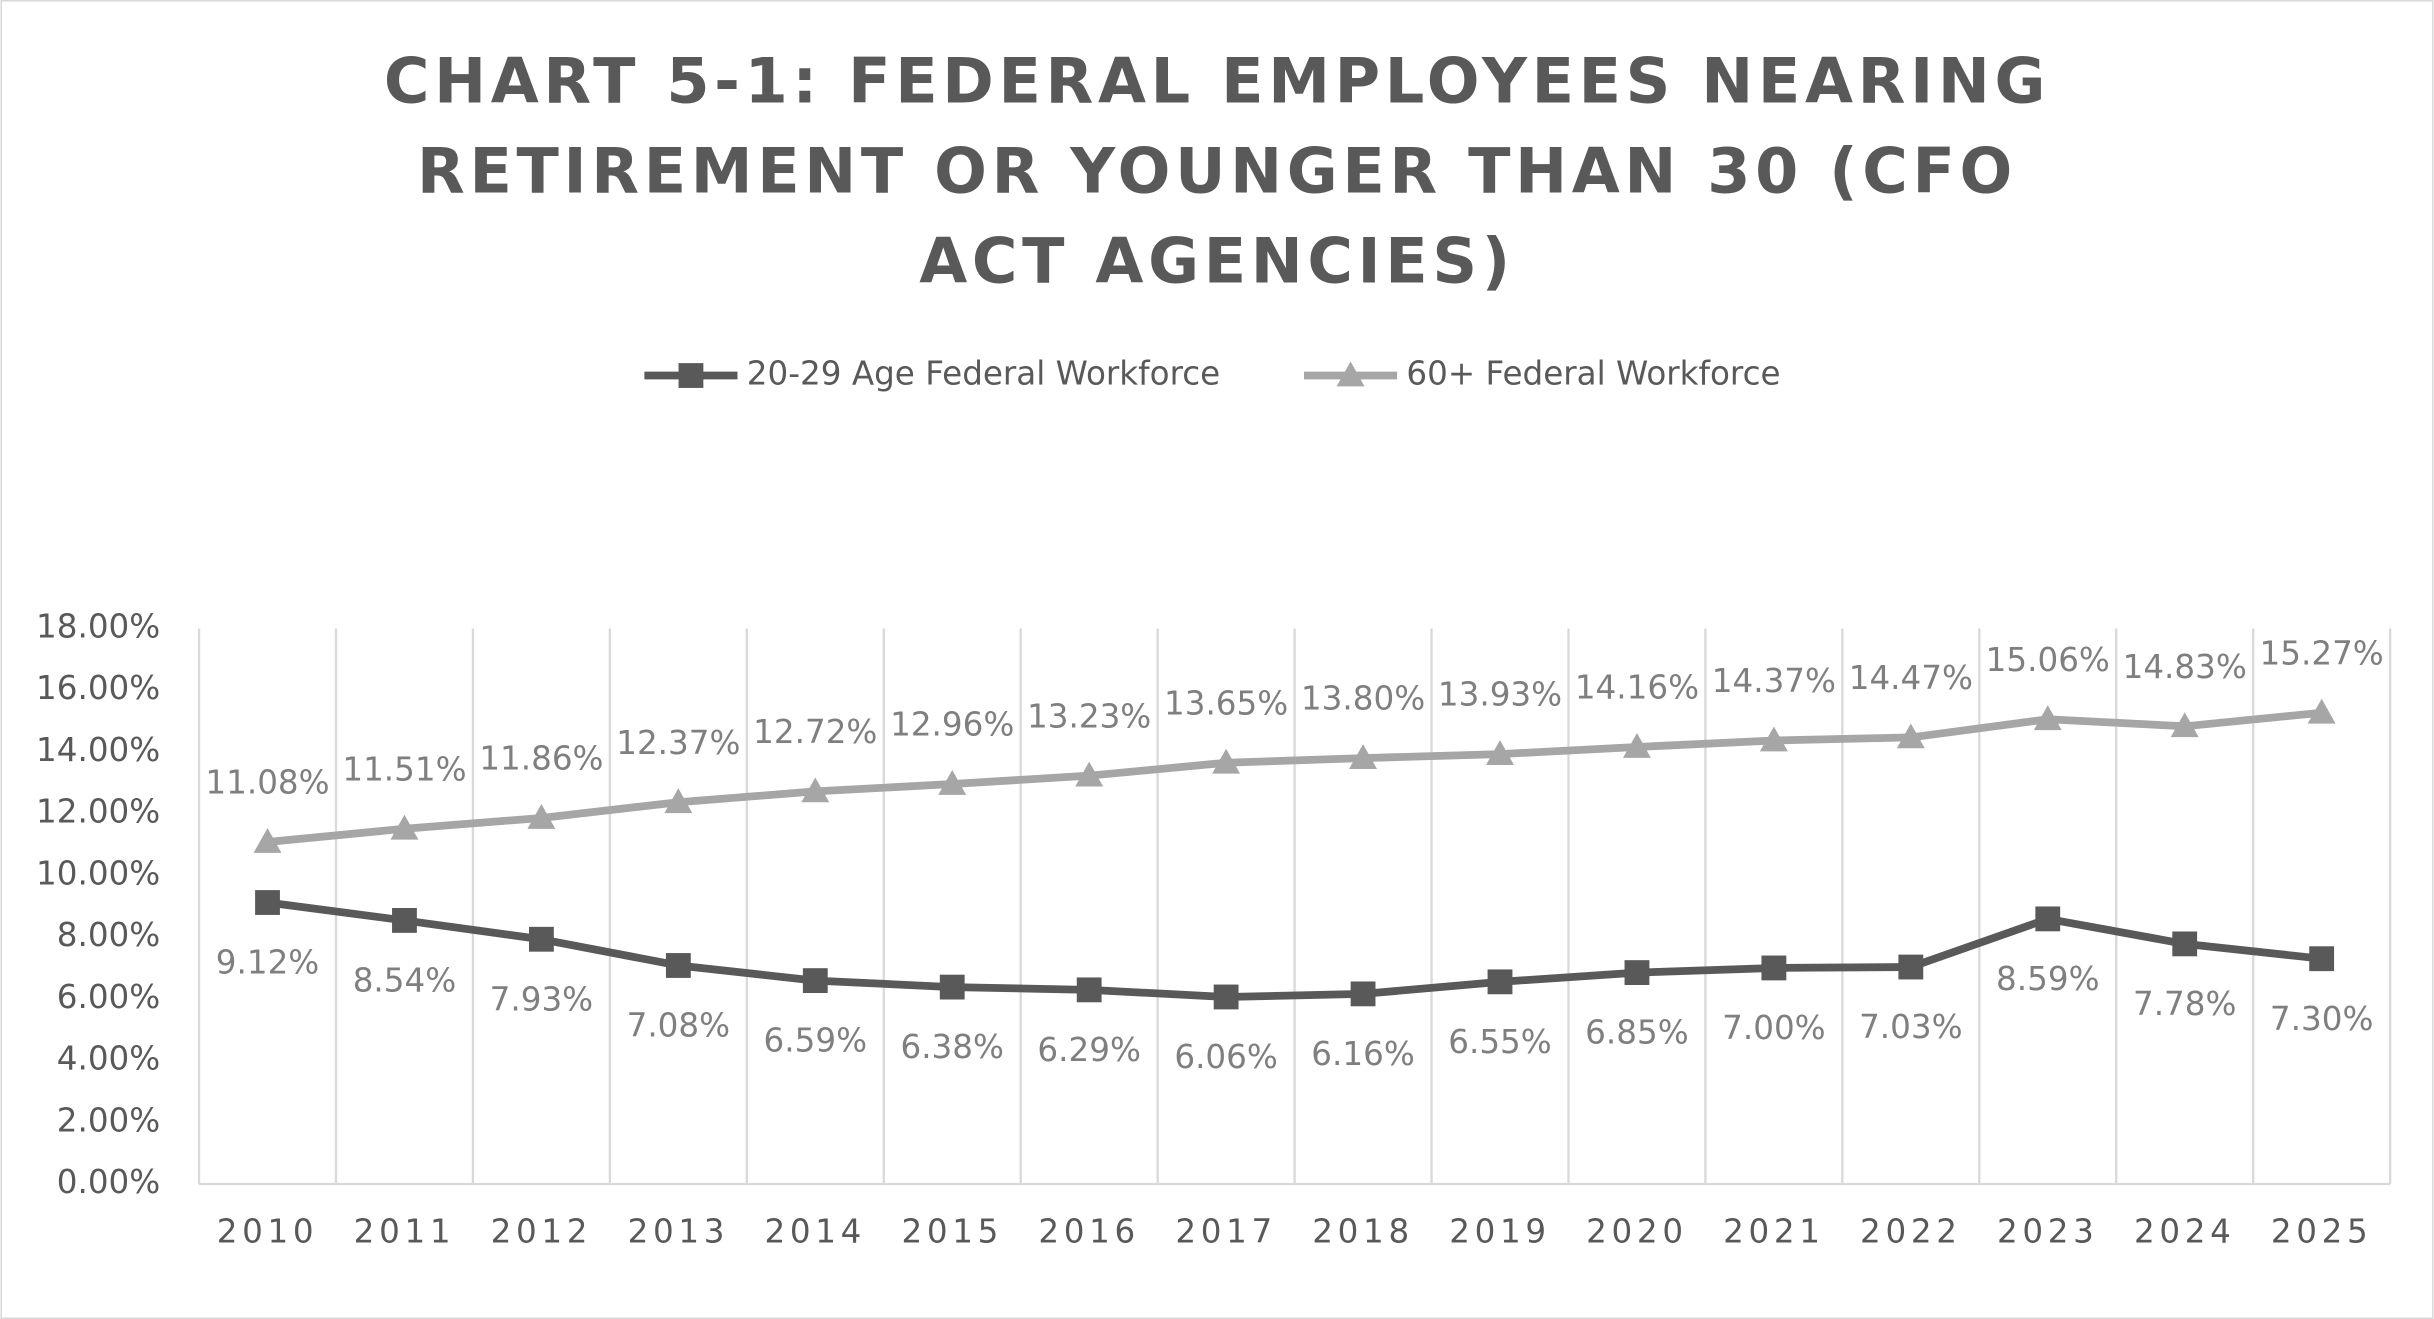  What do you see at coordinates (1363, 699) in the screenshot?
I see `data-label: 13.80%` at bounding box center [1363, 699].